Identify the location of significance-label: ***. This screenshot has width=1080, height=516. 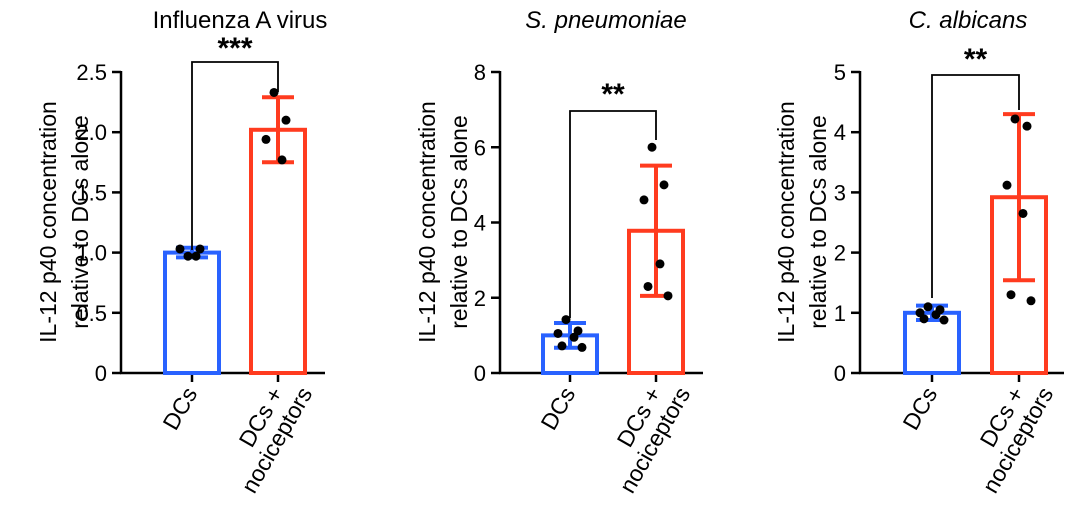
(234, 48).